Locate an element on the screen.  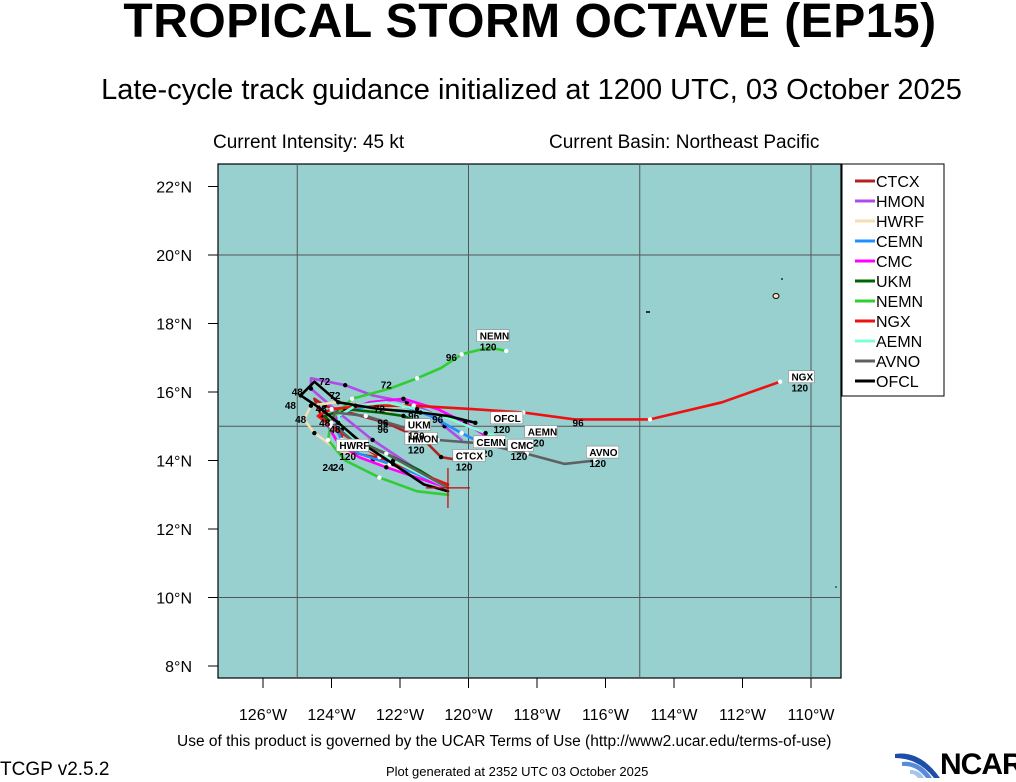
ncar-logo-icon is located at coordinates (917, 765).